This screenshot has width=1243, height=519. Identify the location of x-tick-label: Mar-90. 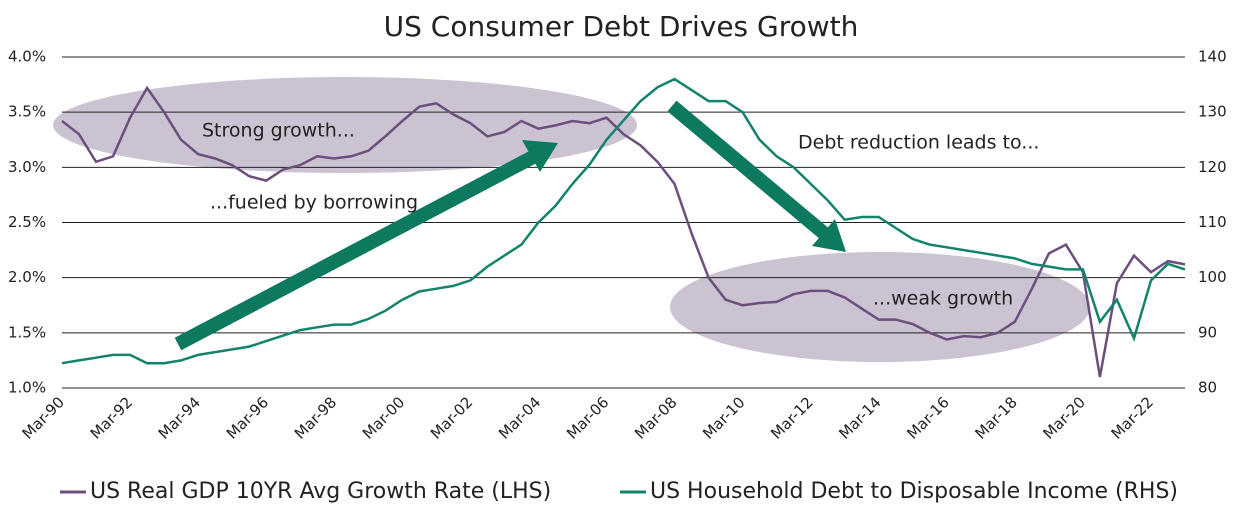
(43, 417).